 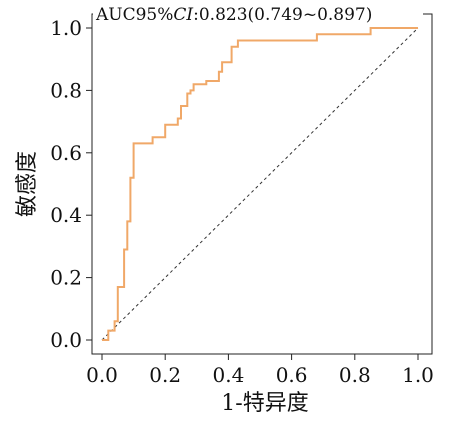 What do you see at coordinates (165, 375) in the screenshot?
I see `x-tick-label: 0.2` at bounding box center [165, 375].